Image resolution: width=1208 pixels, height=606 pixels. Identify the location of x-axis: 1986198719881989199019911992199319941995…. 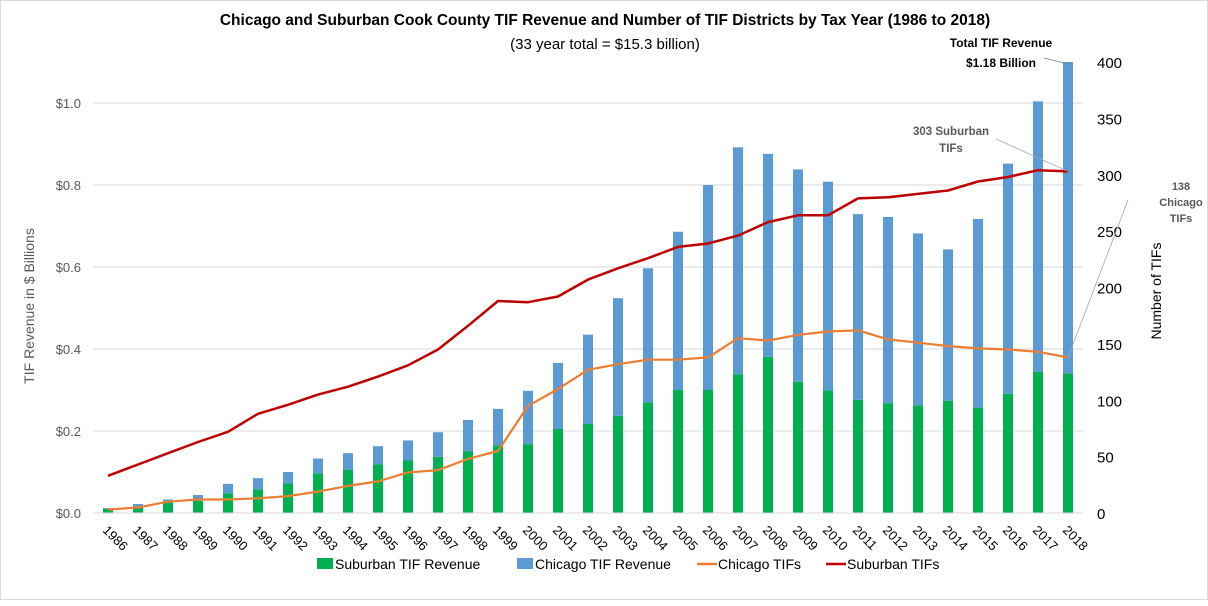
(592, 533).